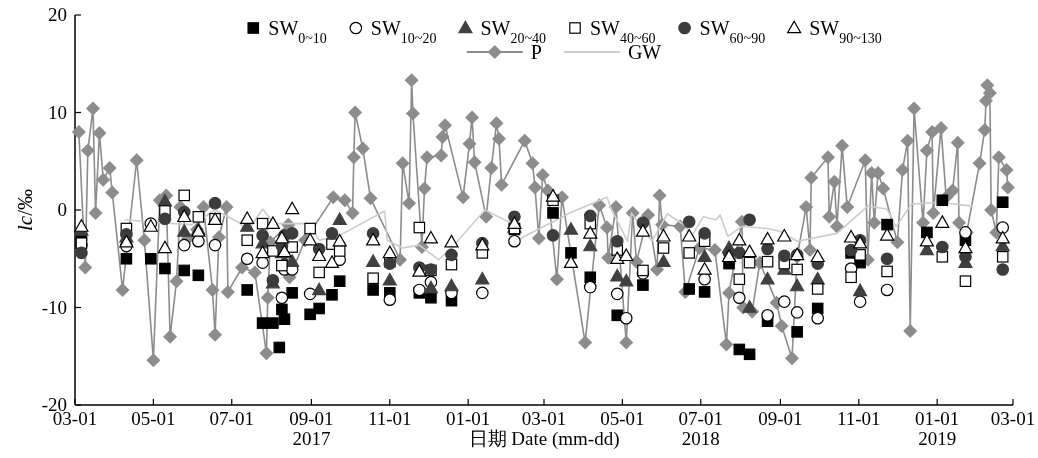 The width and height of the screenshot is (1038, 458). I want to click on x-tick-label: 01-01, so click(468, 418).